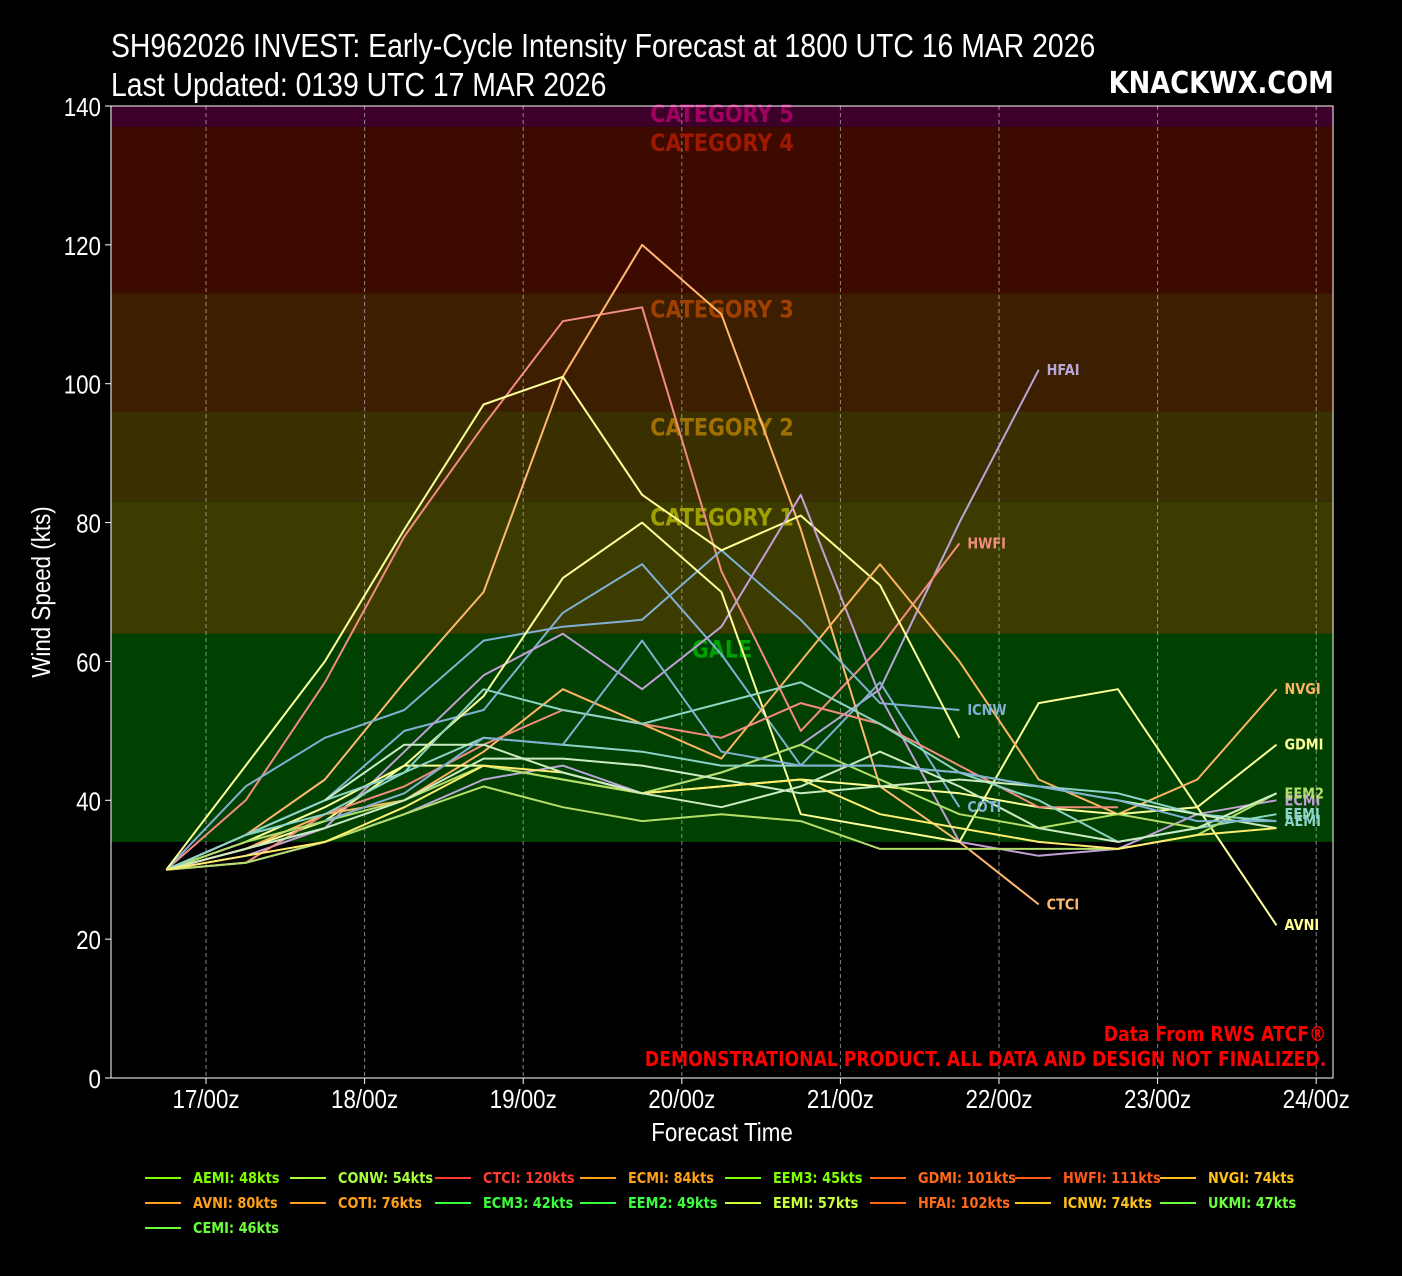  Describe the element at coordinates (967, 1178) in the screenshot. I see `legend-label: GDMI: 101kts` at that location.